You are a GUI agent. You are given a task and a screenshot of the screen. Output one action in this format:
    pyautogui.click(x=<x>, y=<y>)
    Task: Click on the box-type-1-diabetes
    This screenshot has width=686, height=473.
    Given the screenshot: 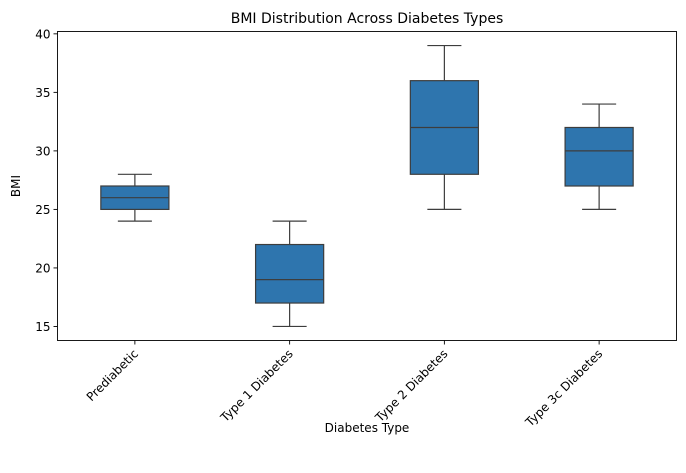 What is the action you would take?
    pyautogui.click(x=289, y=274)
    